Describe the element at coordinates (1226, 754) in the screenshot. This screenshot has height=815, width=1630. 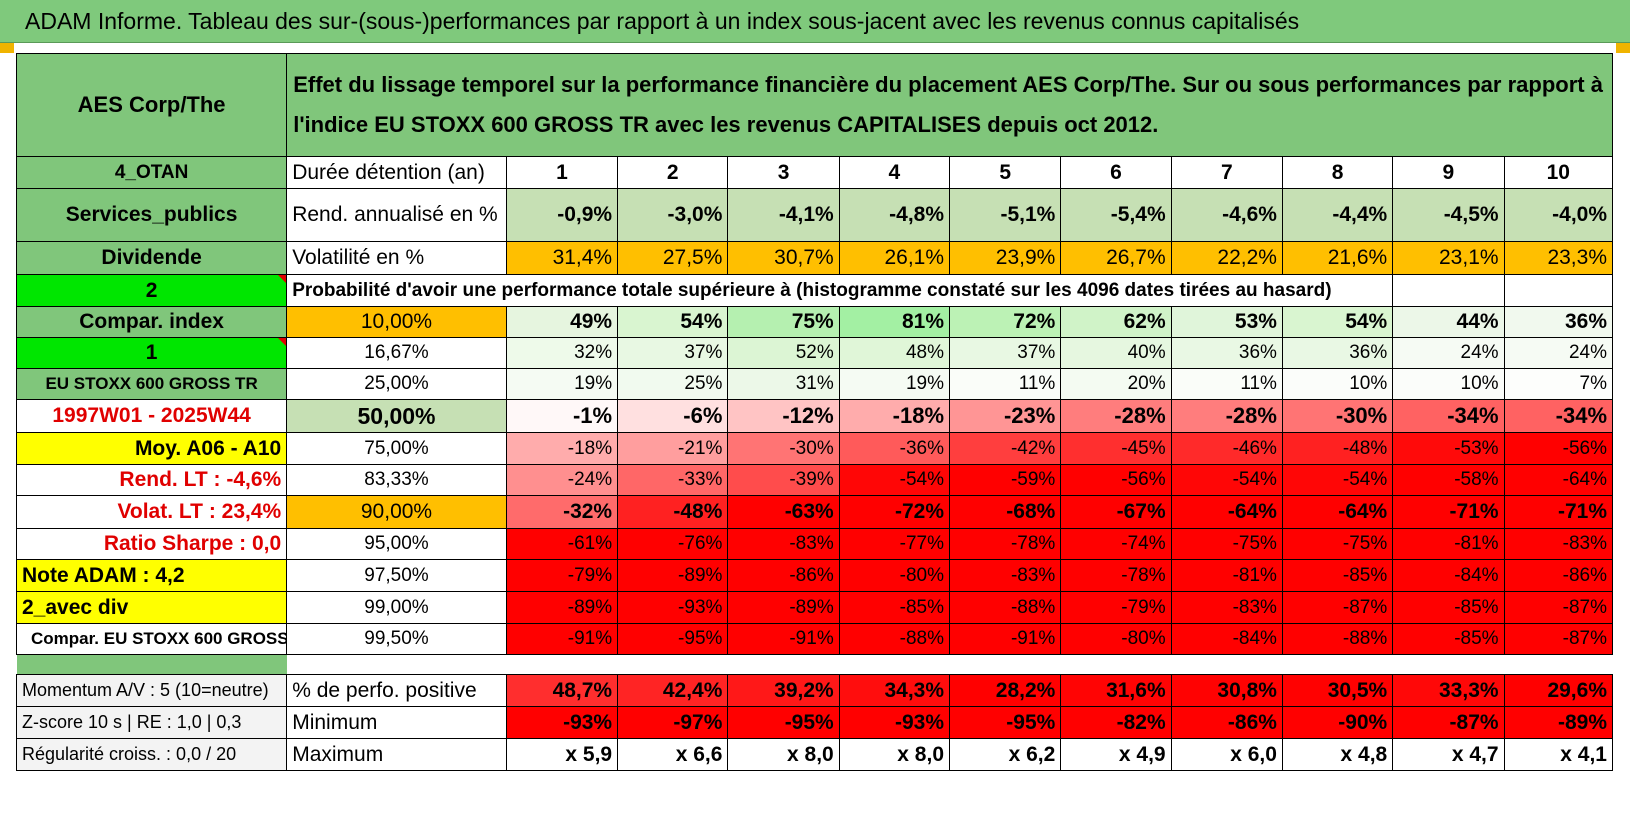
I see `maximum-cell: x 6,0` at that location.